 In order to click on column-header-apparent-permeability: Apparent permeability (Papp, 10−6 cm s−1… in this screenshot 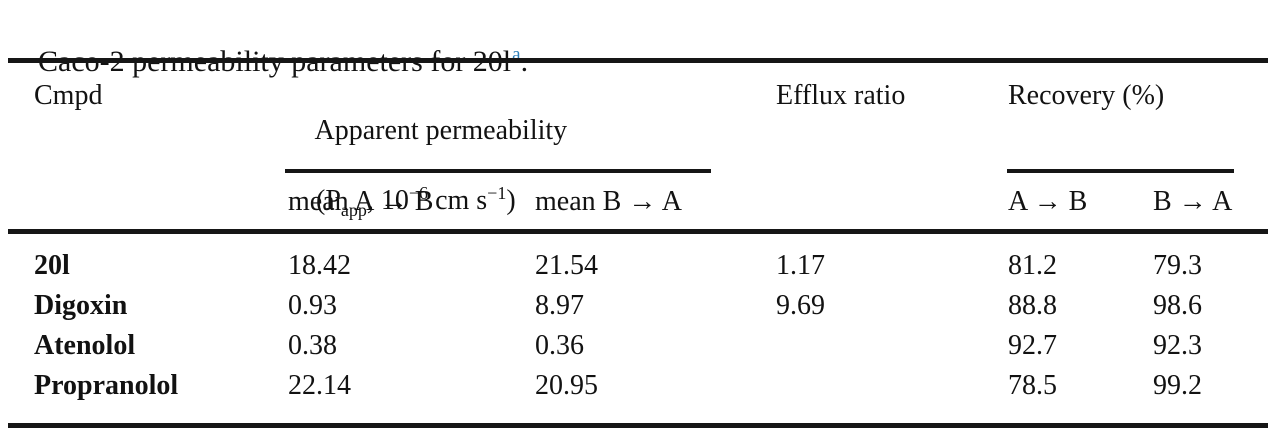, I will do `click(427, 167)`.